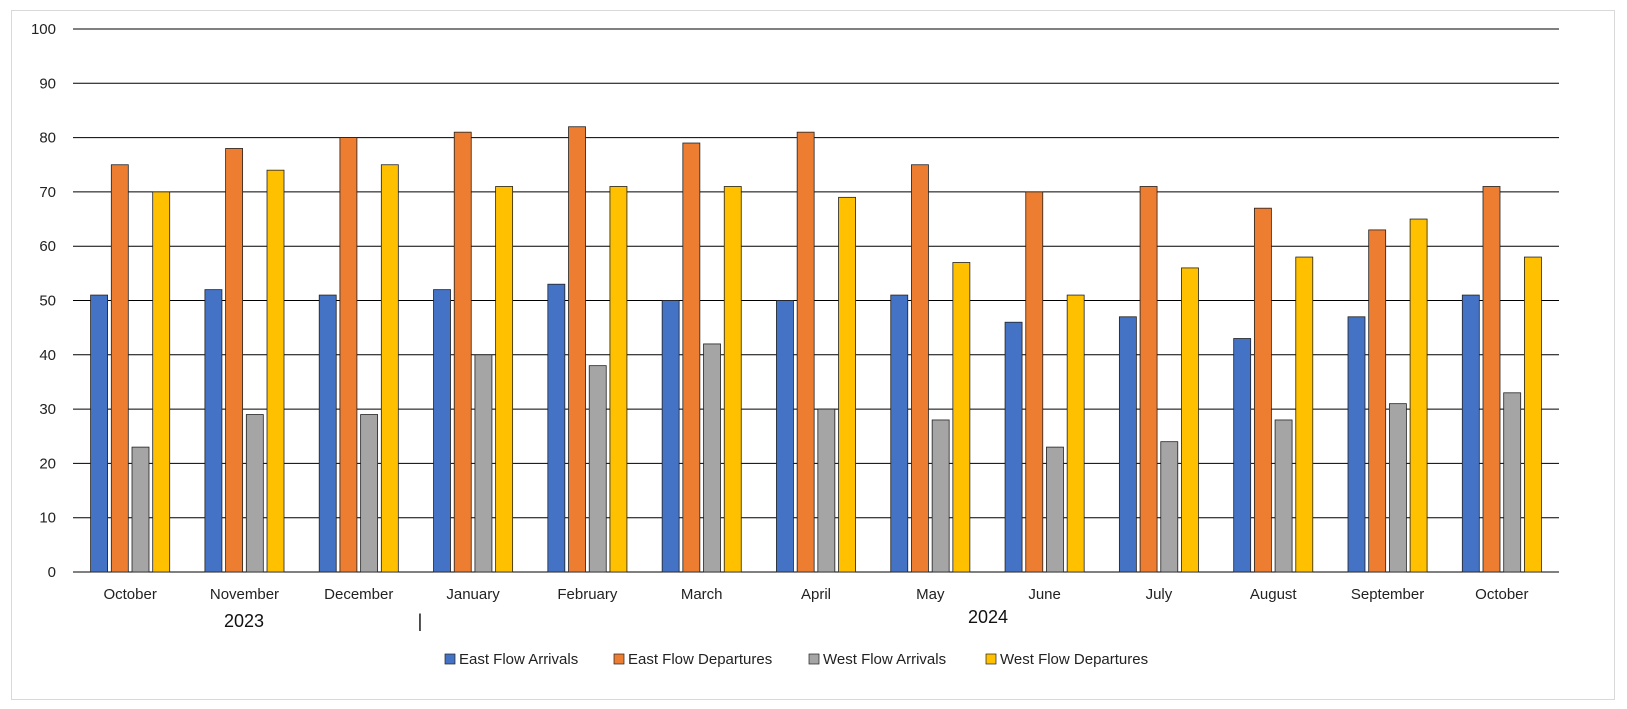 This screenshot has height=709, width=1627. Describe the element at coordinates (43, 29) in the screenshot. I see `y-tick-label: 100` at that location.